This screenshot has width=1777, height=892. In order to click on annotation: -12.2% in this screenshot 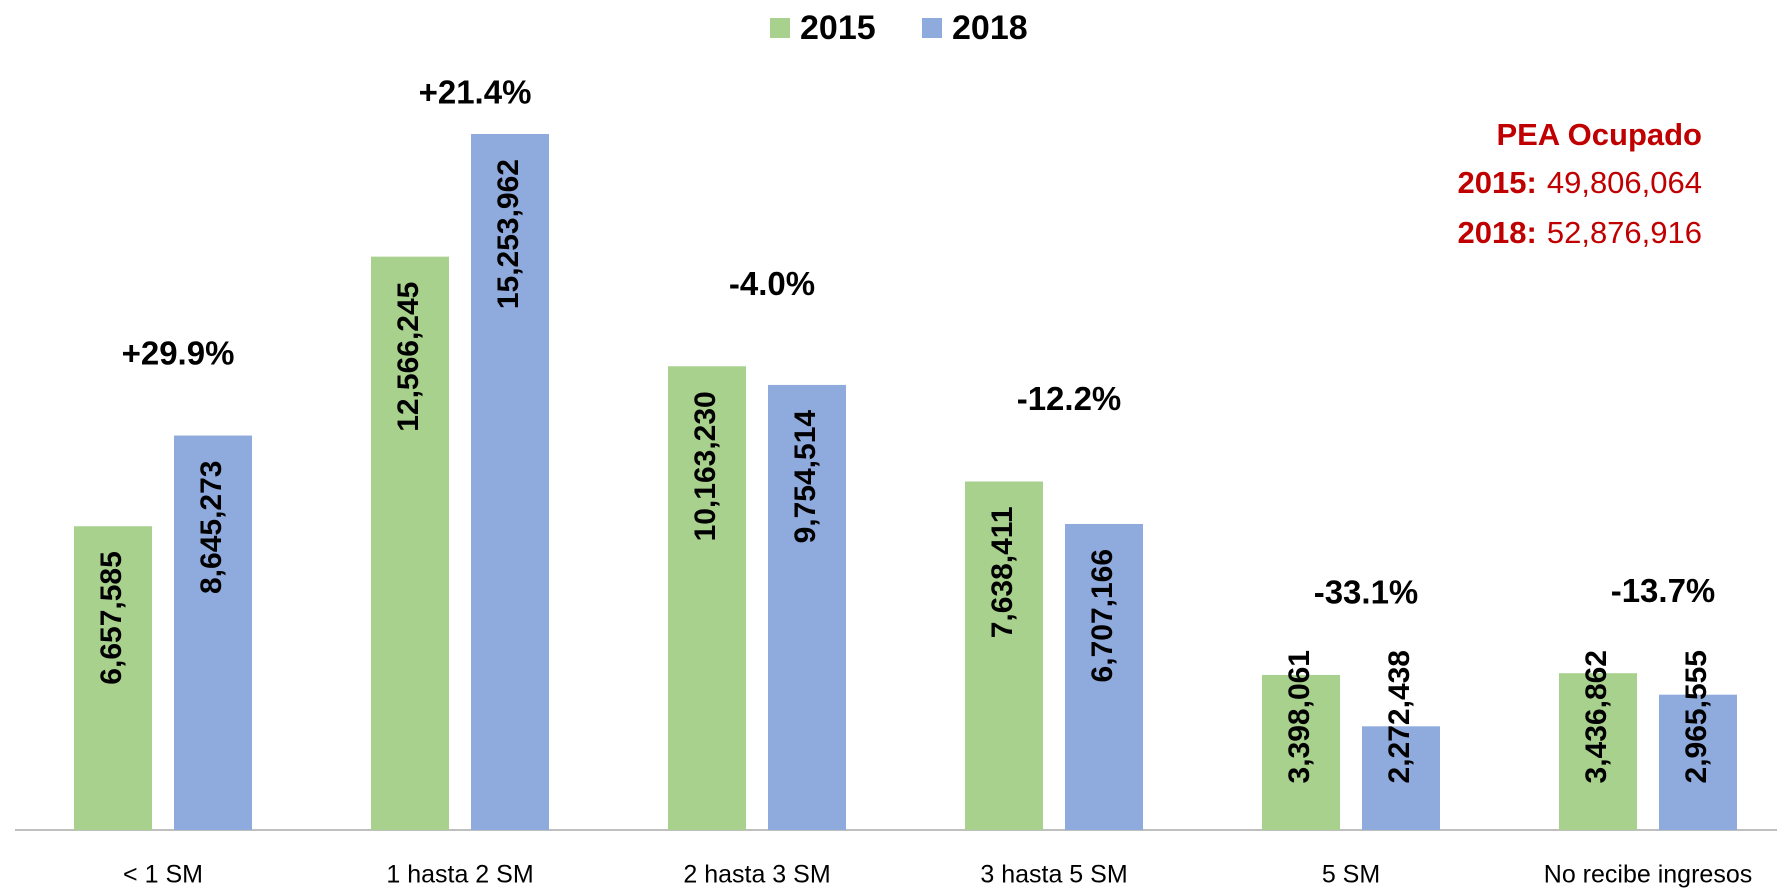, I will do `click(1069, 398)`.